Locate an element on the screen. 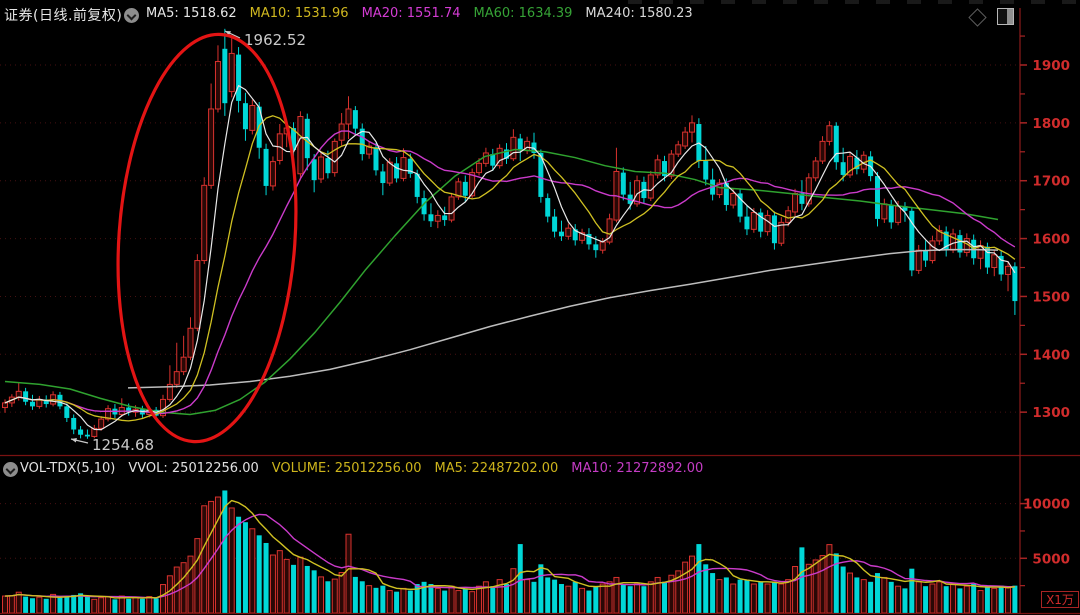 Image resolution: width=1080 pixels, height=615 pixels. svg-text: 1500 is located at coordinates (1051, 297).